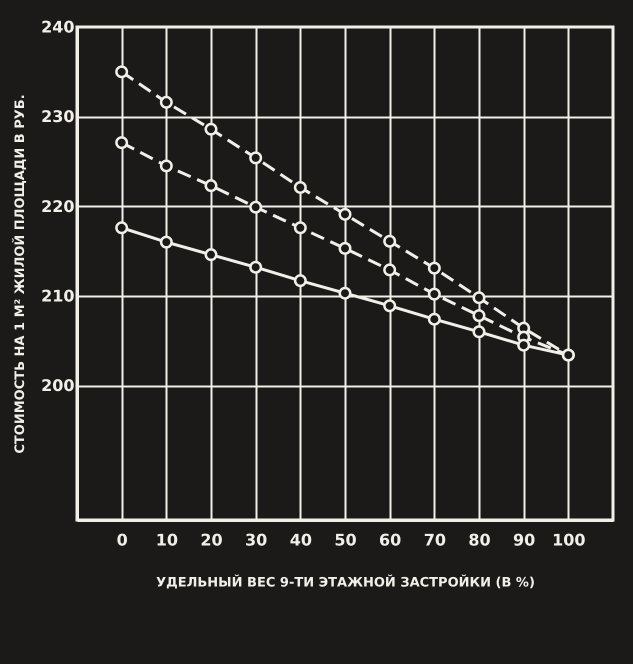 This screenshot has height=664, width=633. I want to click on x-tick-label: 0, so click(122, 540).